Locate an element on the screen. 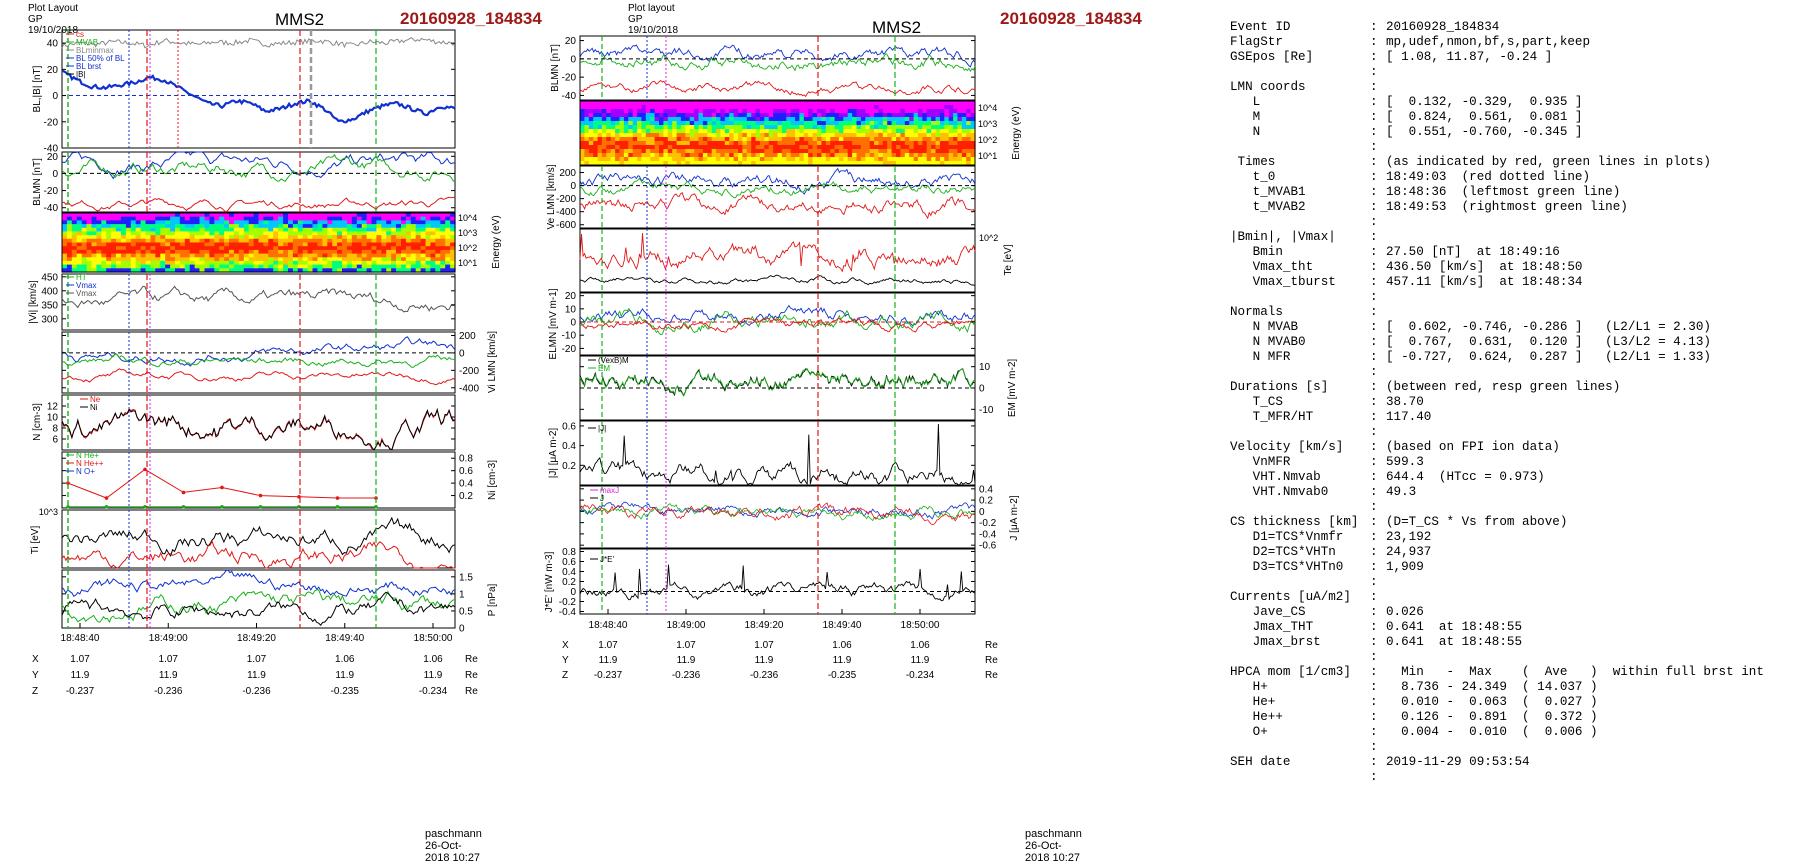  info-value: [ 0.132, -0.329, 0.935 ] is located at coordinates (1484, 102).